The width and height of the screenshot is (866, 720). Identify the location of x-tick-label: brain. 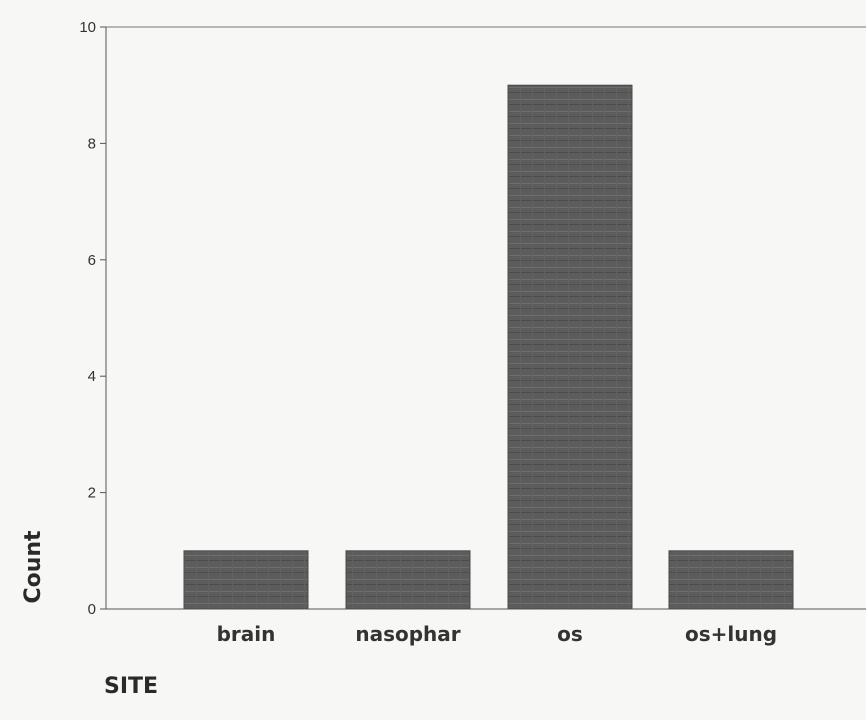
(246, 634).